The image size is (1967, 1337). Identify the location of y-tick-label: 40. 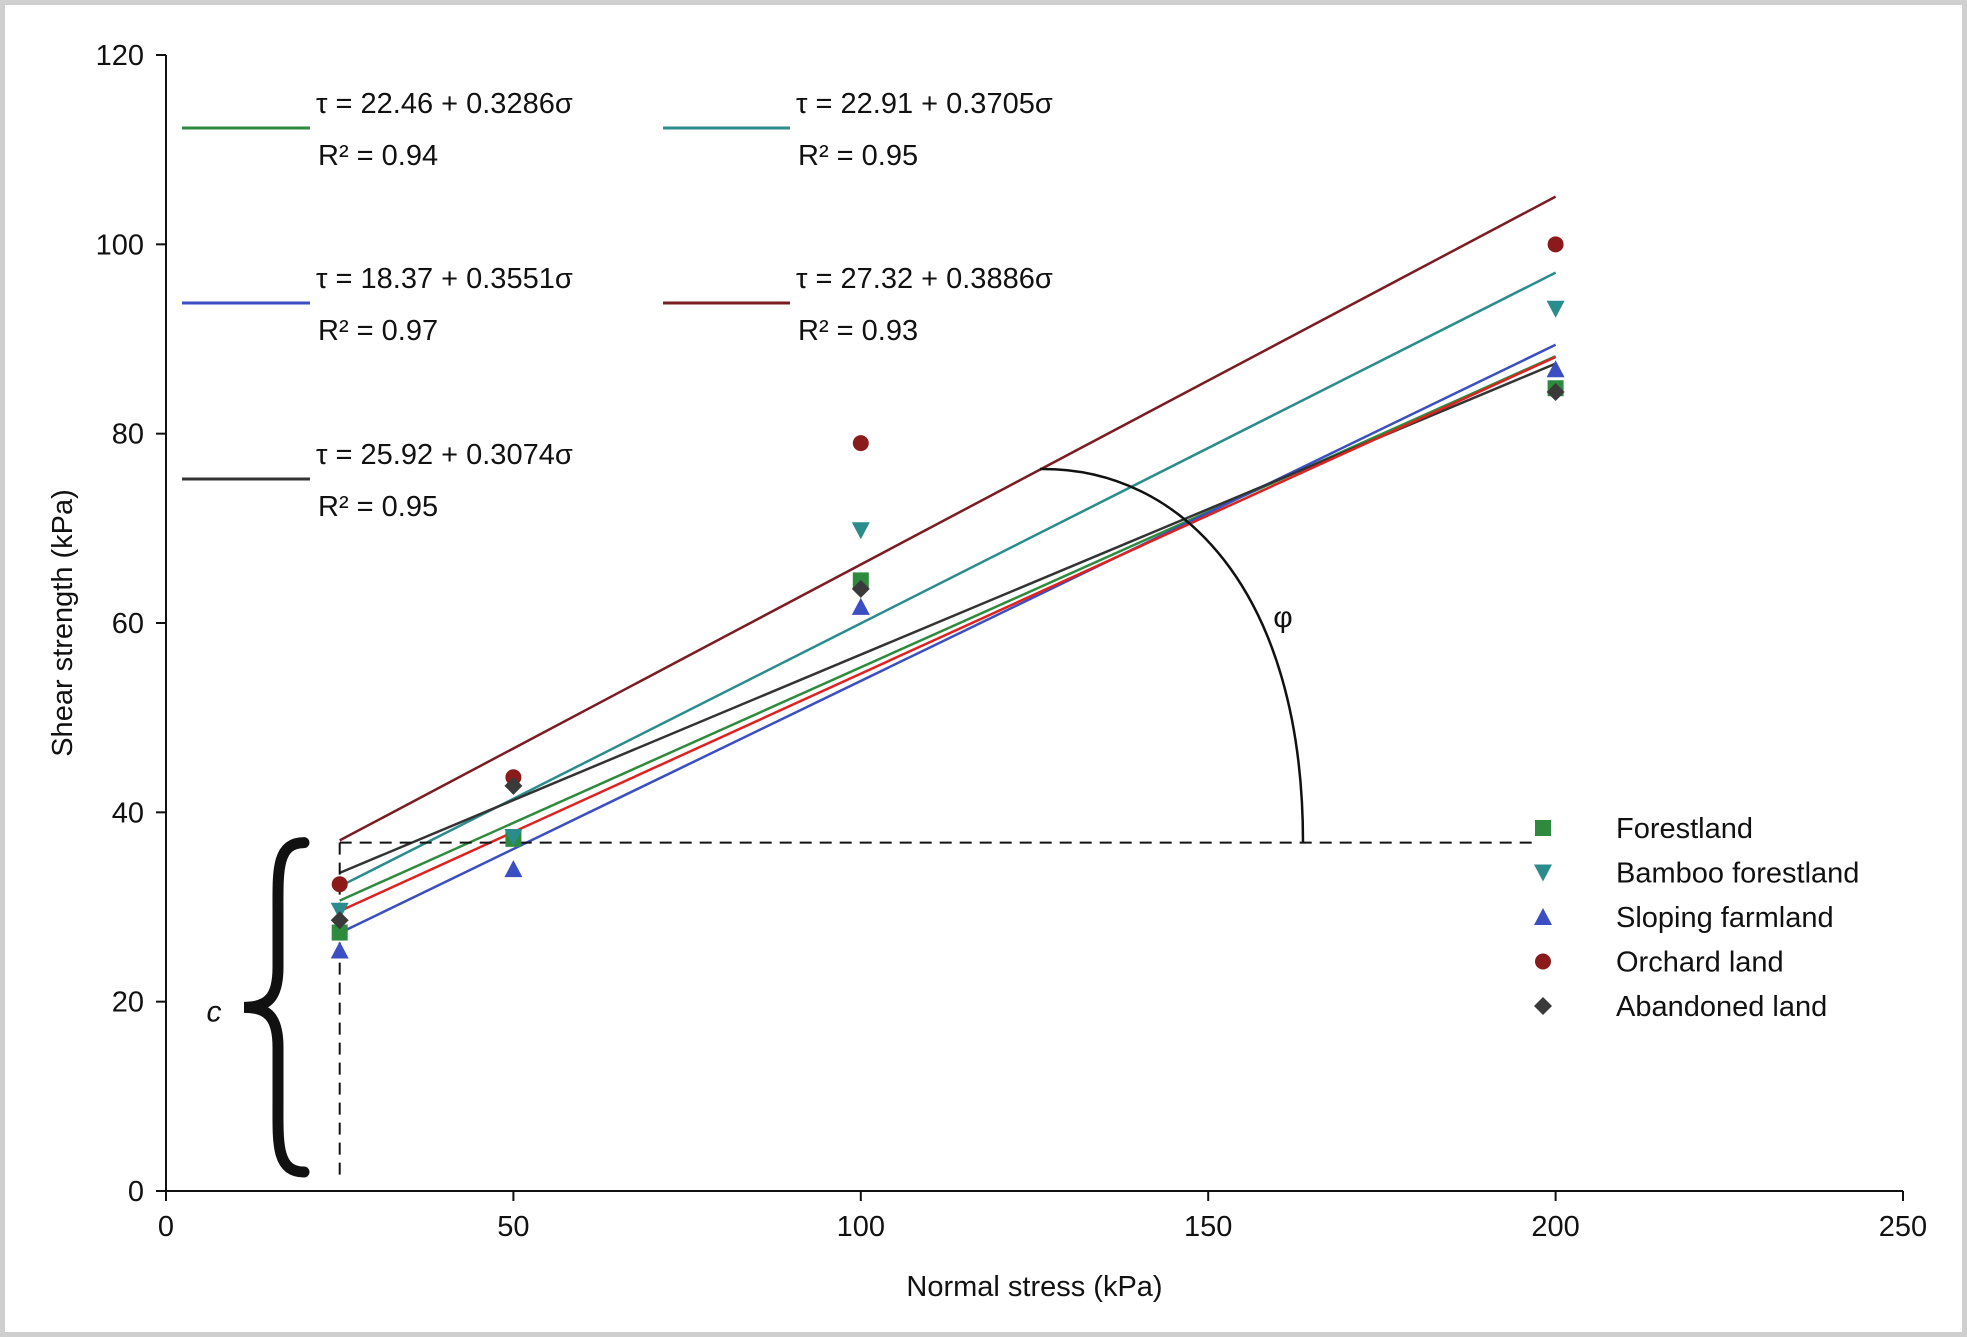
(128, 813).